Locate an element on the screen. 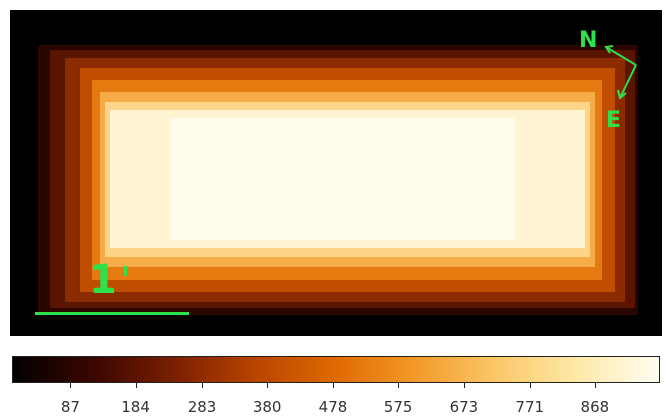 This screenshot has height=416, width=667. east-label: E is located at coordinates (614, 120).